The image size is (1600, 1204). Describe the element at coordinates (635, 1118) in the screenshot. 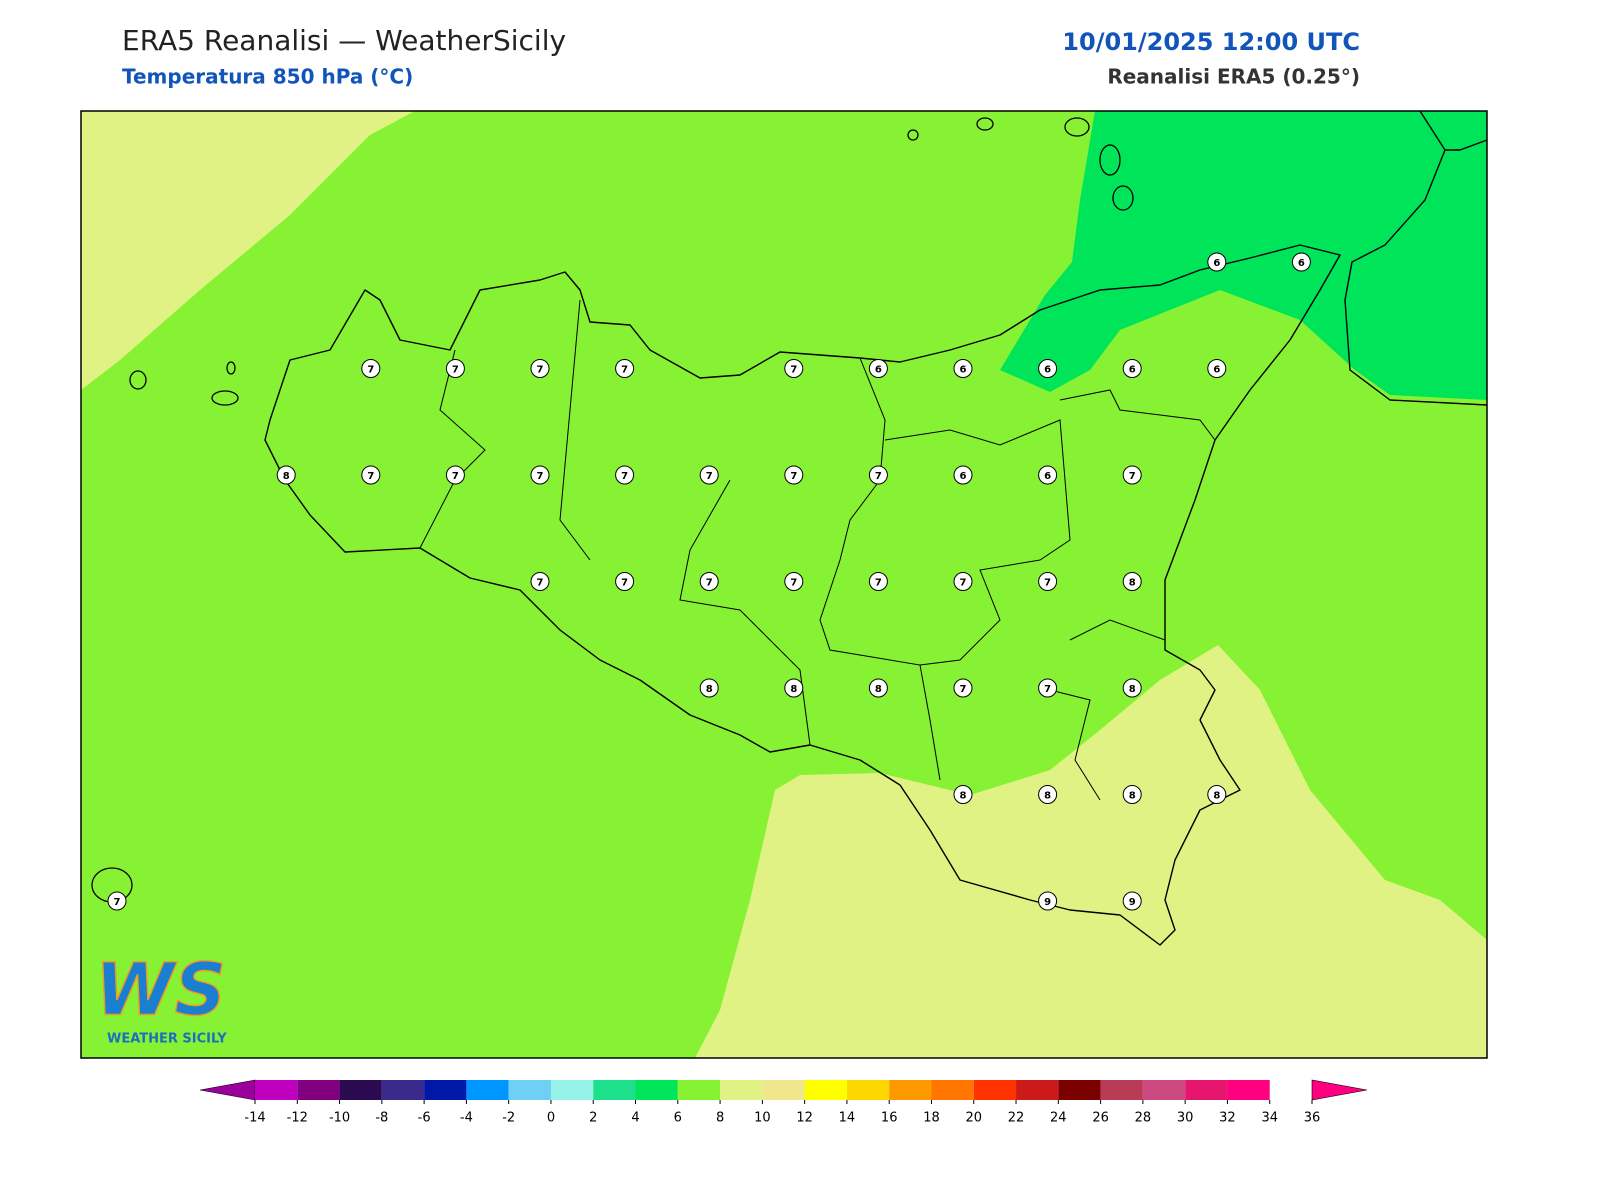

I see `colorbar-tick-label: 4` at that location.